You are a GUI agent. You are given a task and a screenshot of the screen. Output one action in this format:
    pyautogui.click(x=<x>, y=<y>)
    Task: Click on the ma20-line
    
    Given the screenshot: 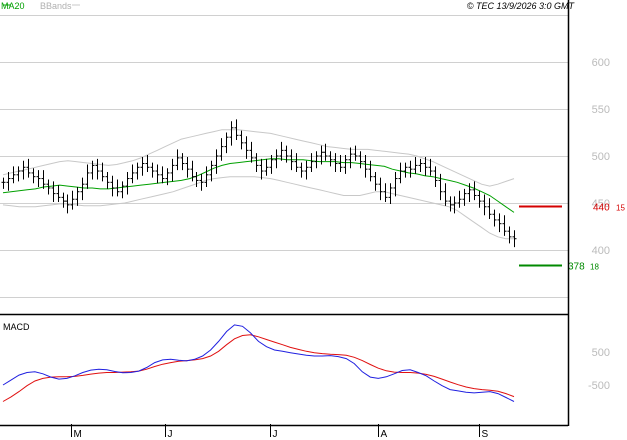 What is the action you would take?
    pyautogui.click(x=258, y=185)
    